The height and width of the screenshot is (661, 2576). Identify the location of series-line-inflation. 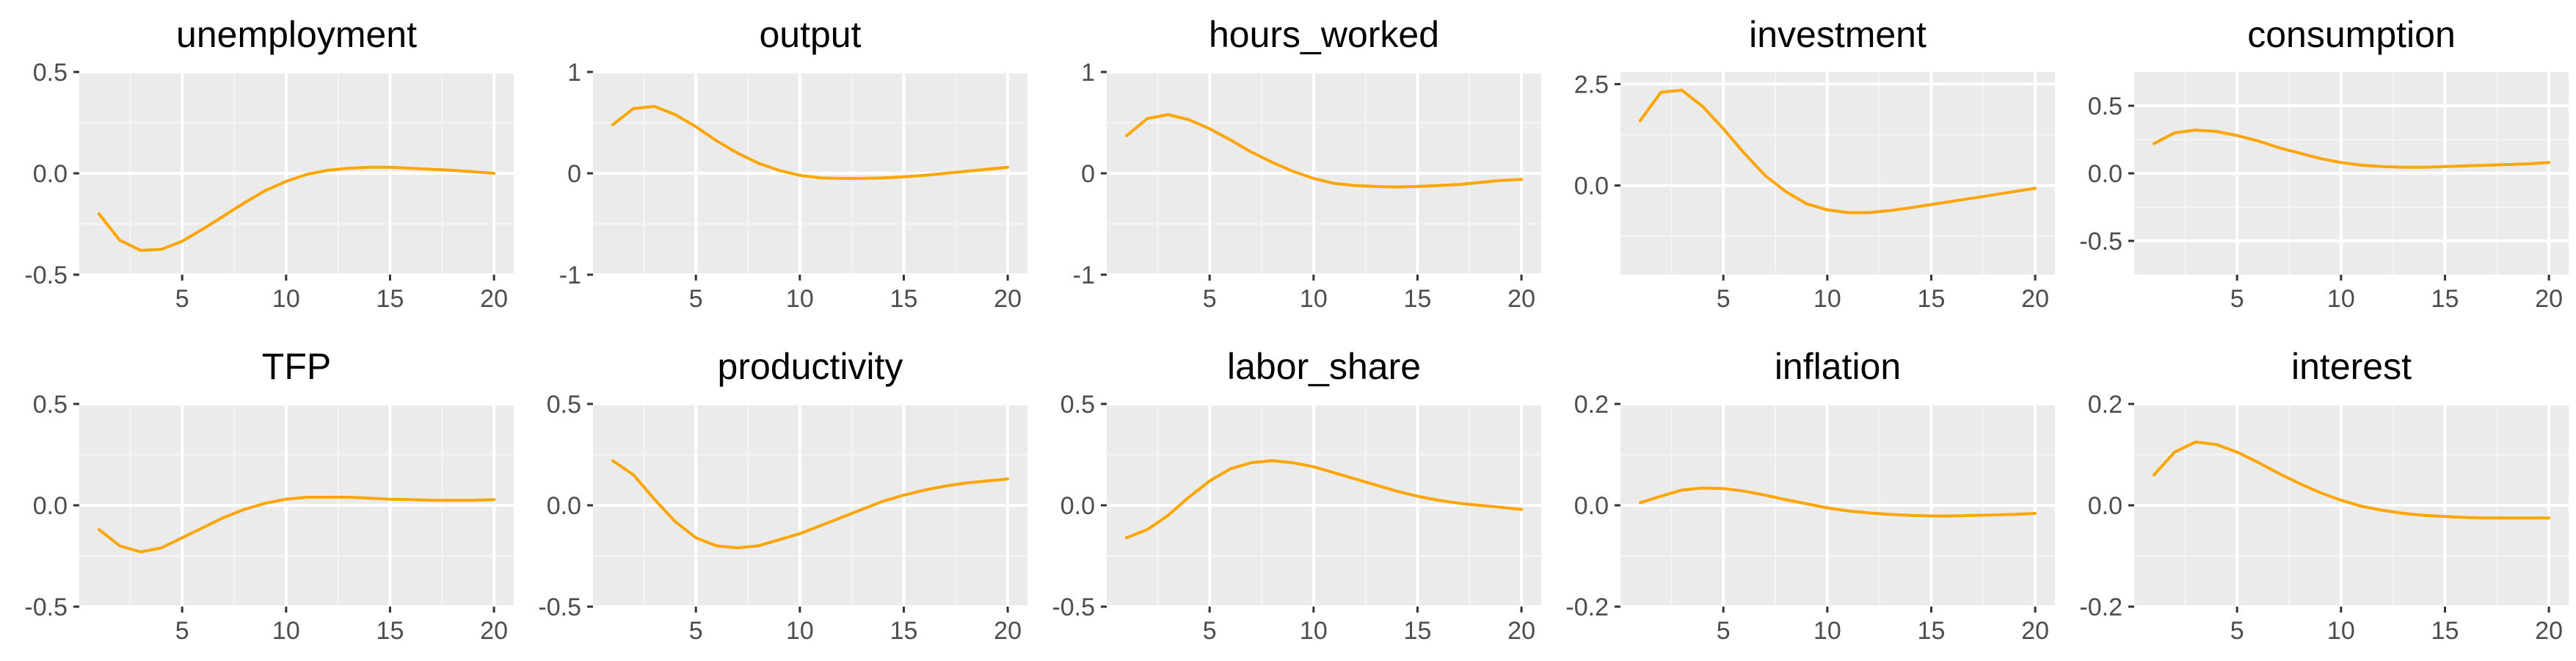
(1837, 502).